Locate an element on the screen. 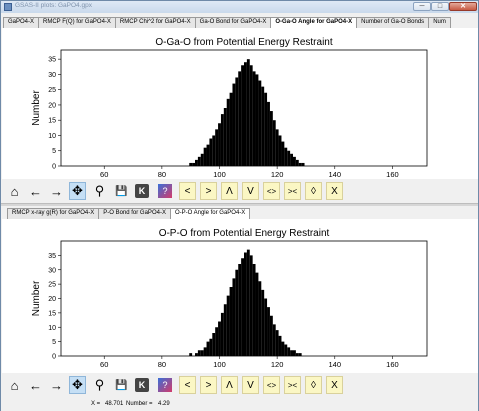 The height and width of the screenshot is (411, 479). y-tick-label: 15 is located at coordinates (52, 313).